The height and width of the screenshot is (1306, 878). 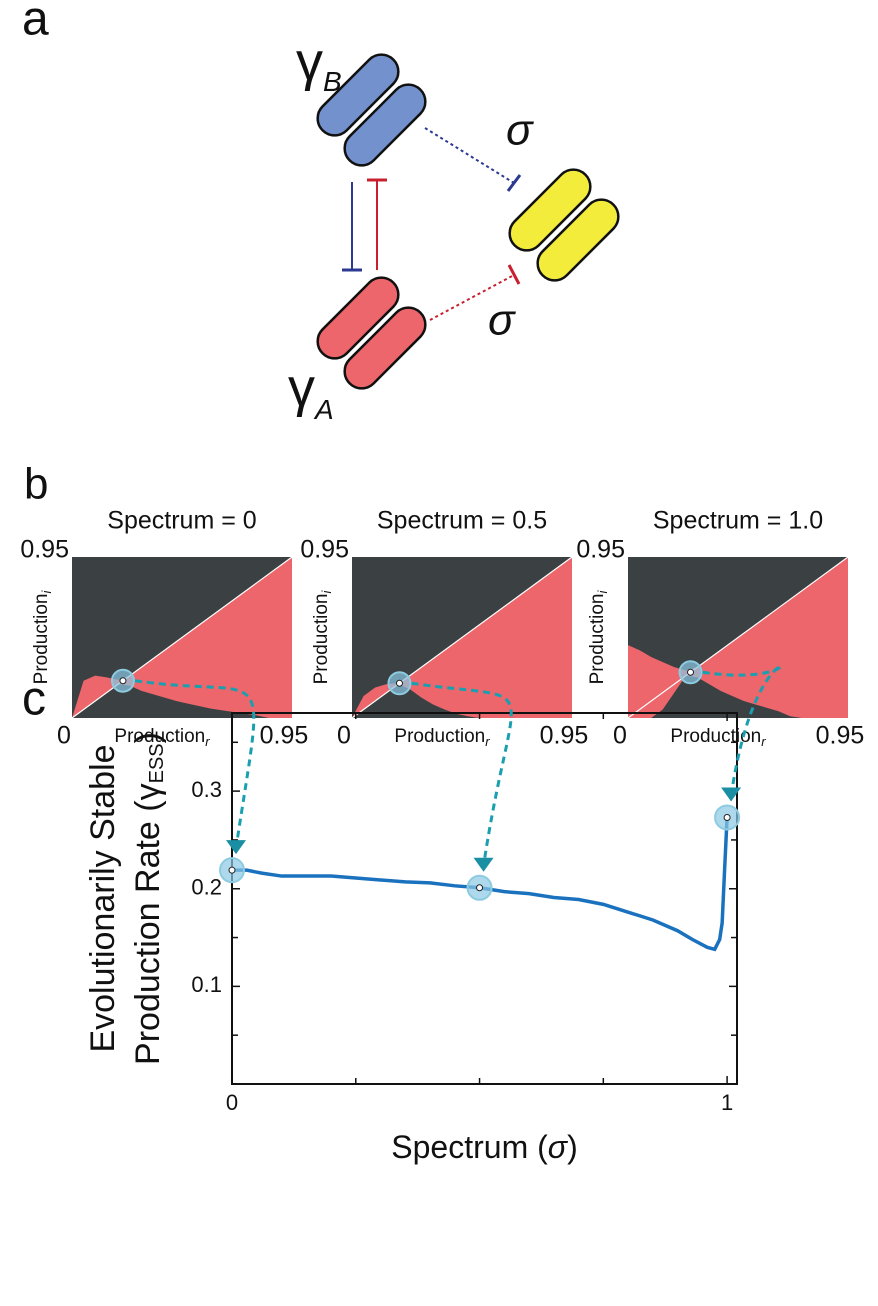 What do you see at coordinates (35, 23) in the screenshot?
I see `panel-label: a` at bounding box center [35, 23].